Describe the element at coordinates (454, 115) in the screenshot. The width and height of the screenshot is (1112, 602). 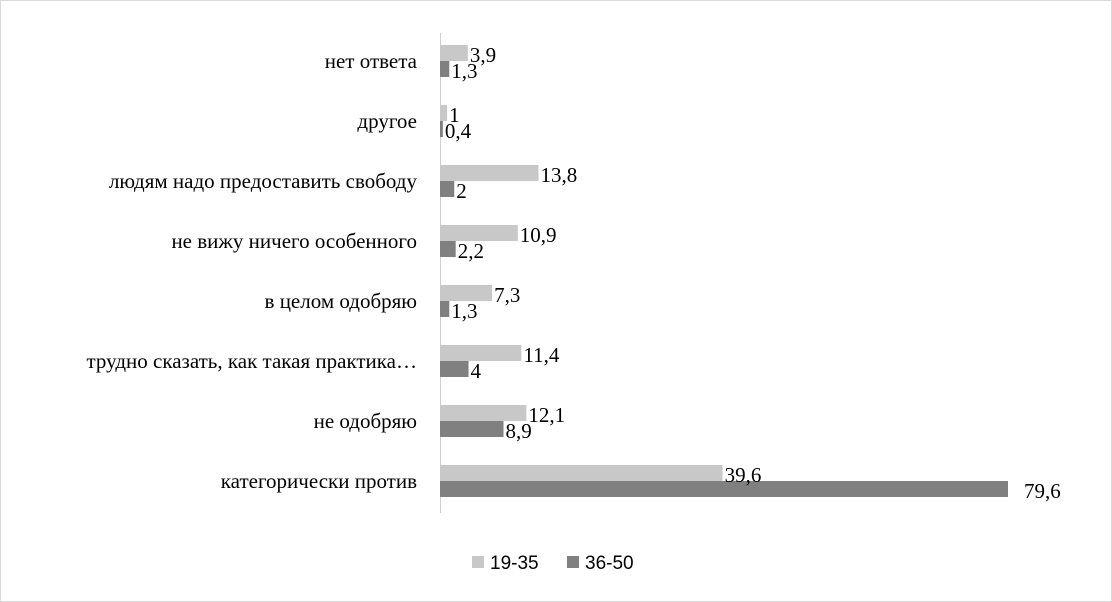
I see `data-label: 1` at that location.